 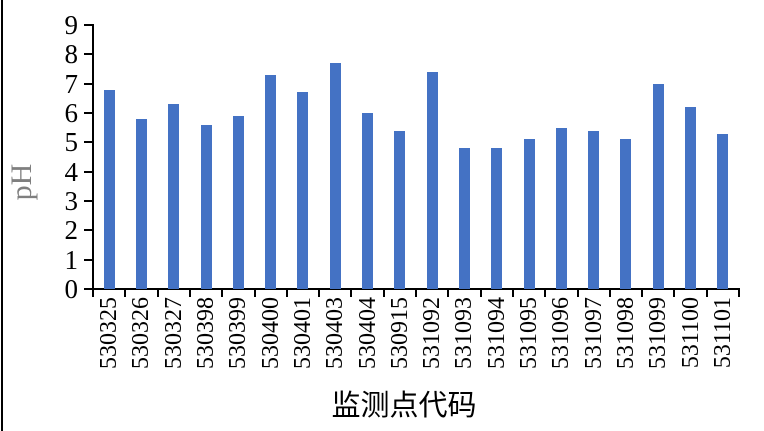 What do you see at coordinates (335, 333) in the screenshot?
I see `x-tick-label: 530403` at bounding box center [335, 333].